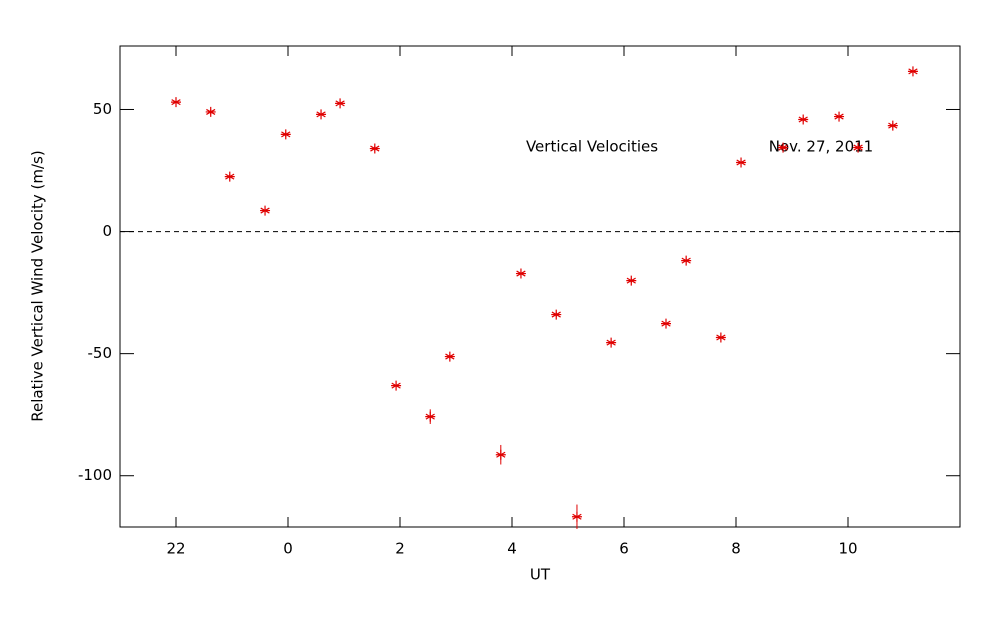 This screenshot has width=1000, height=625. What do you see at coordinates (512, 549) in the screenshot?
I see `x-tick-label: 4` at bounding box center [512, 549].